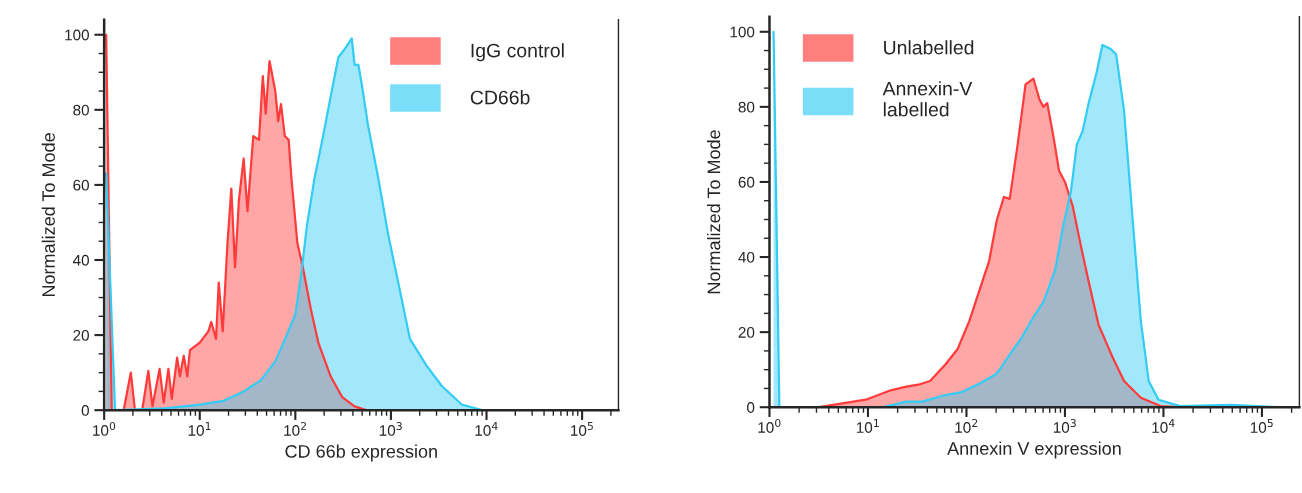 Image resolution: width=1302 pixels, height=493 pixels. I want to click on x-axis-title: Annexin V expression, so click(1034, 450).